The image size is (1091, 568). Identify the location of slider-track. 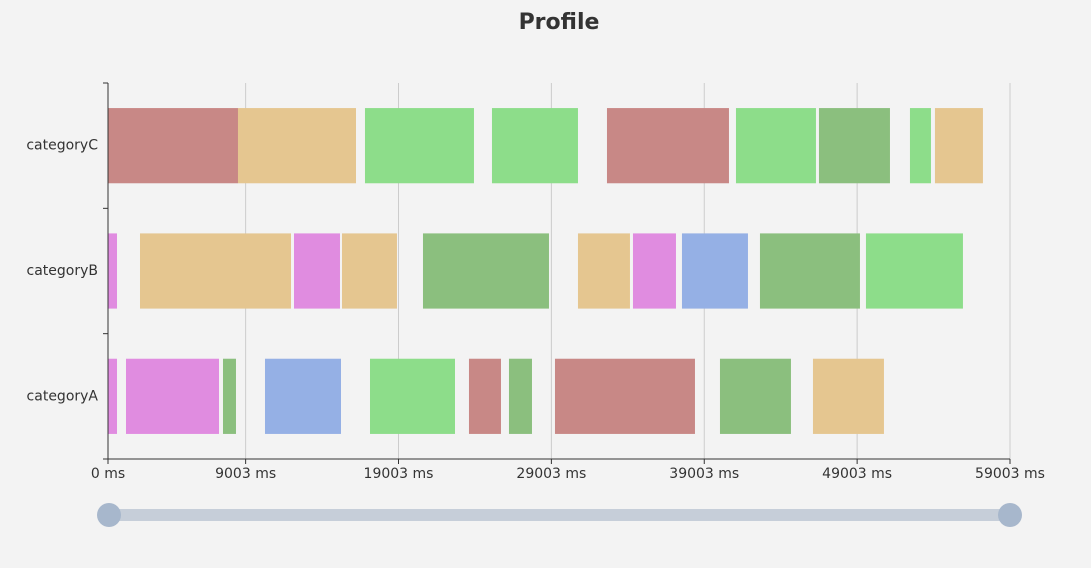
(559, 515).